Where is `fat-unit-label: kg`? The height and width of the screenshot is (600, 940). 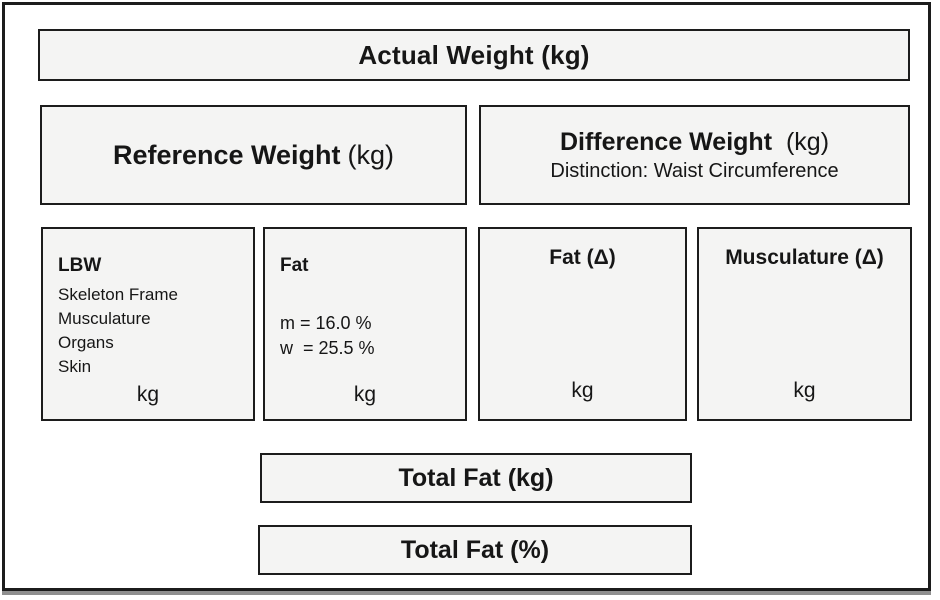 fat-unit-label: kg is located at coordinates (365, 394).